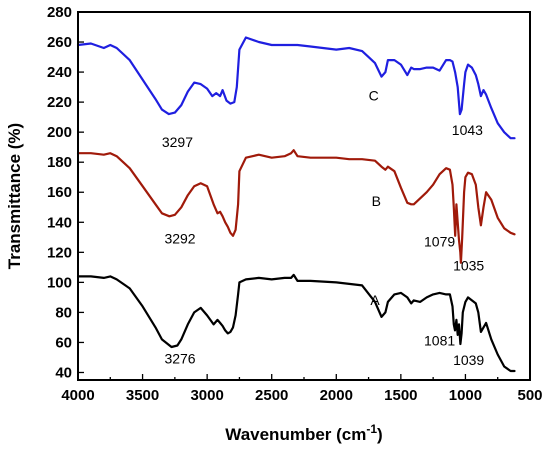 The image size is (550, 451). I want to click on y-tick-label: 140, so click(59, 222).